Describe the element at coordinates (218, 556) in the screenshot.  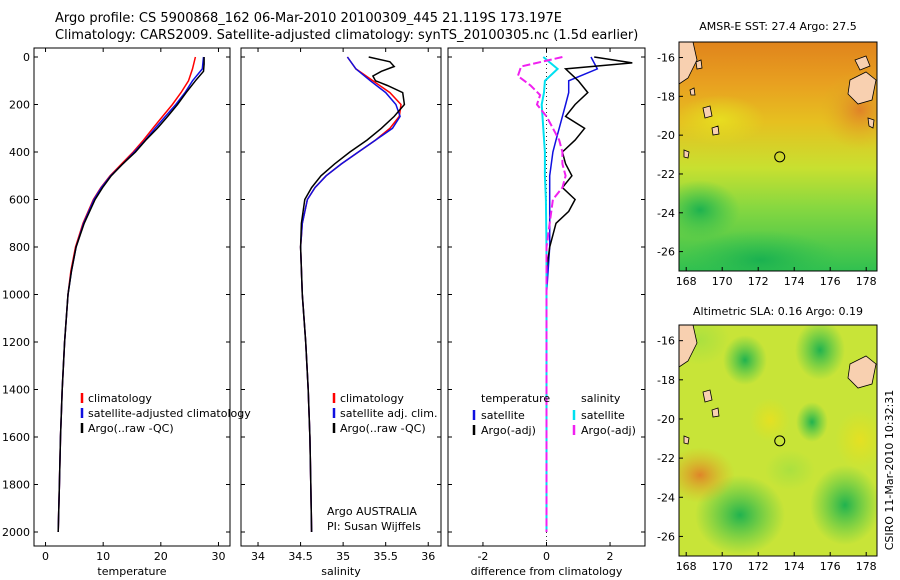
I see `temperature-xtick-label: 30` at that location.